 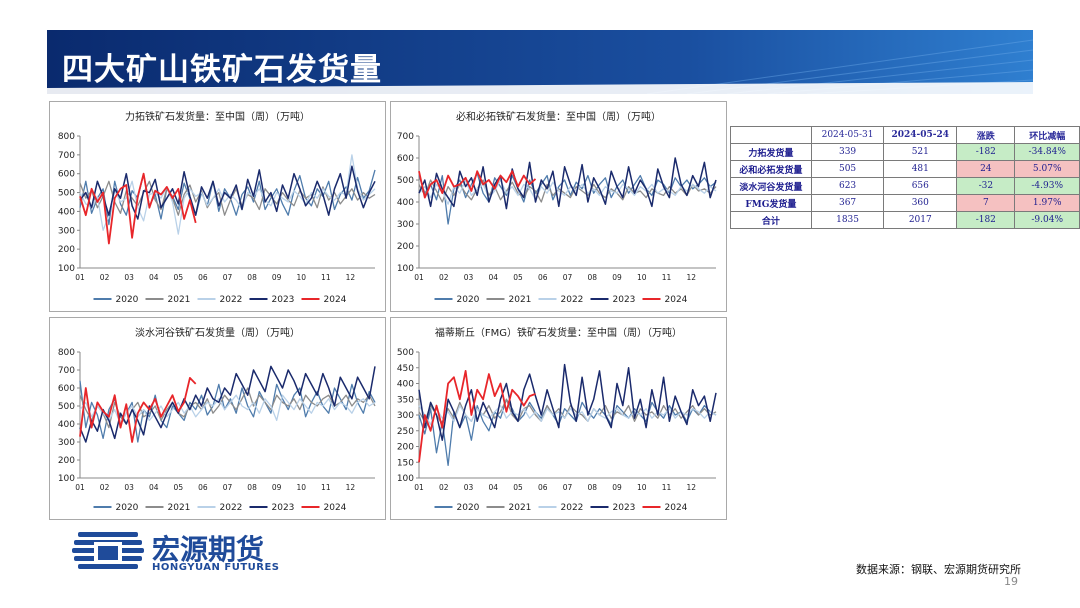 What do you see at coordinates (920, 152) in the screenshot?
I see `value-previous: 521` at bounding box center [920, 152].